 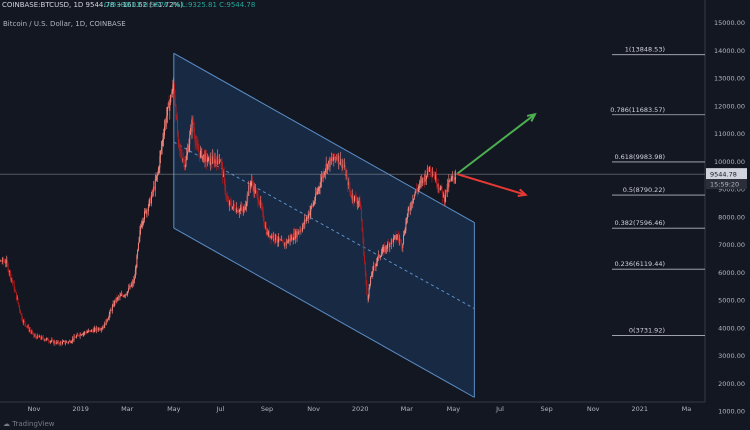 What do you see at coordinates (375, 424) in the screenshot?
I see `footer: ☁ TradingView` at bounding box center [375, 424].